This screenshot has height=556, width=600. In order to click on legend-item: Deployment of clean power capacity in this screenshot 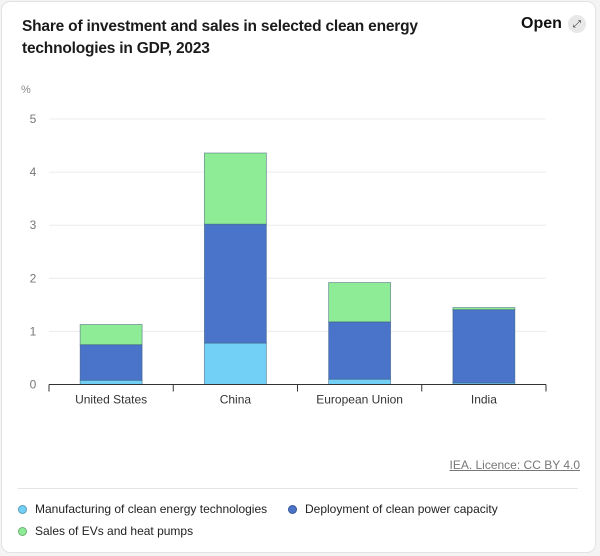, I will do `click(393, 509)`.